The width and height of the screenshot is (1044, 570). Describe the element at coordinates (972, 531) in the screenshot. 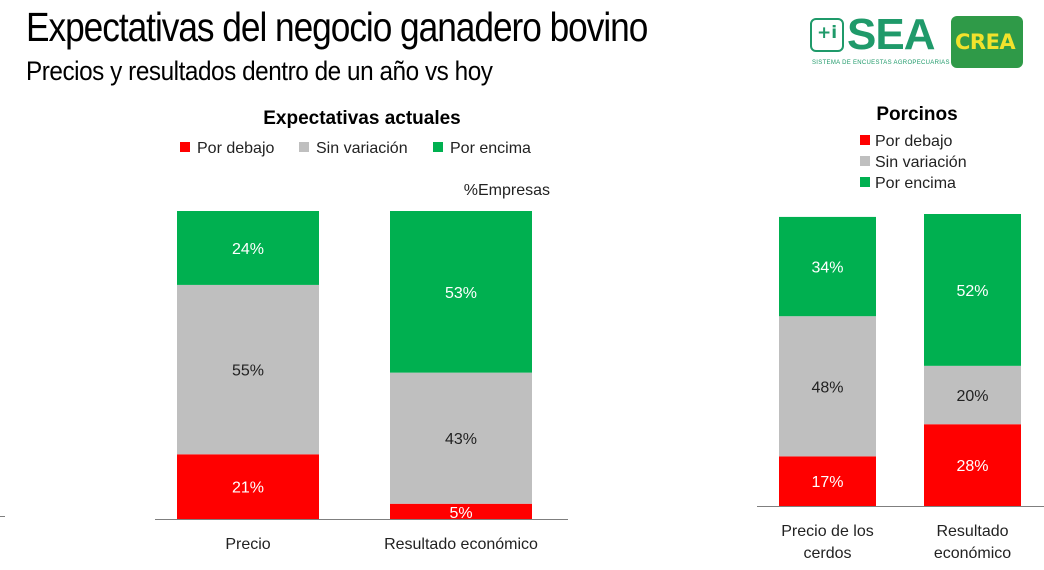

I see `chart2-category-label: Resultado` at that location.